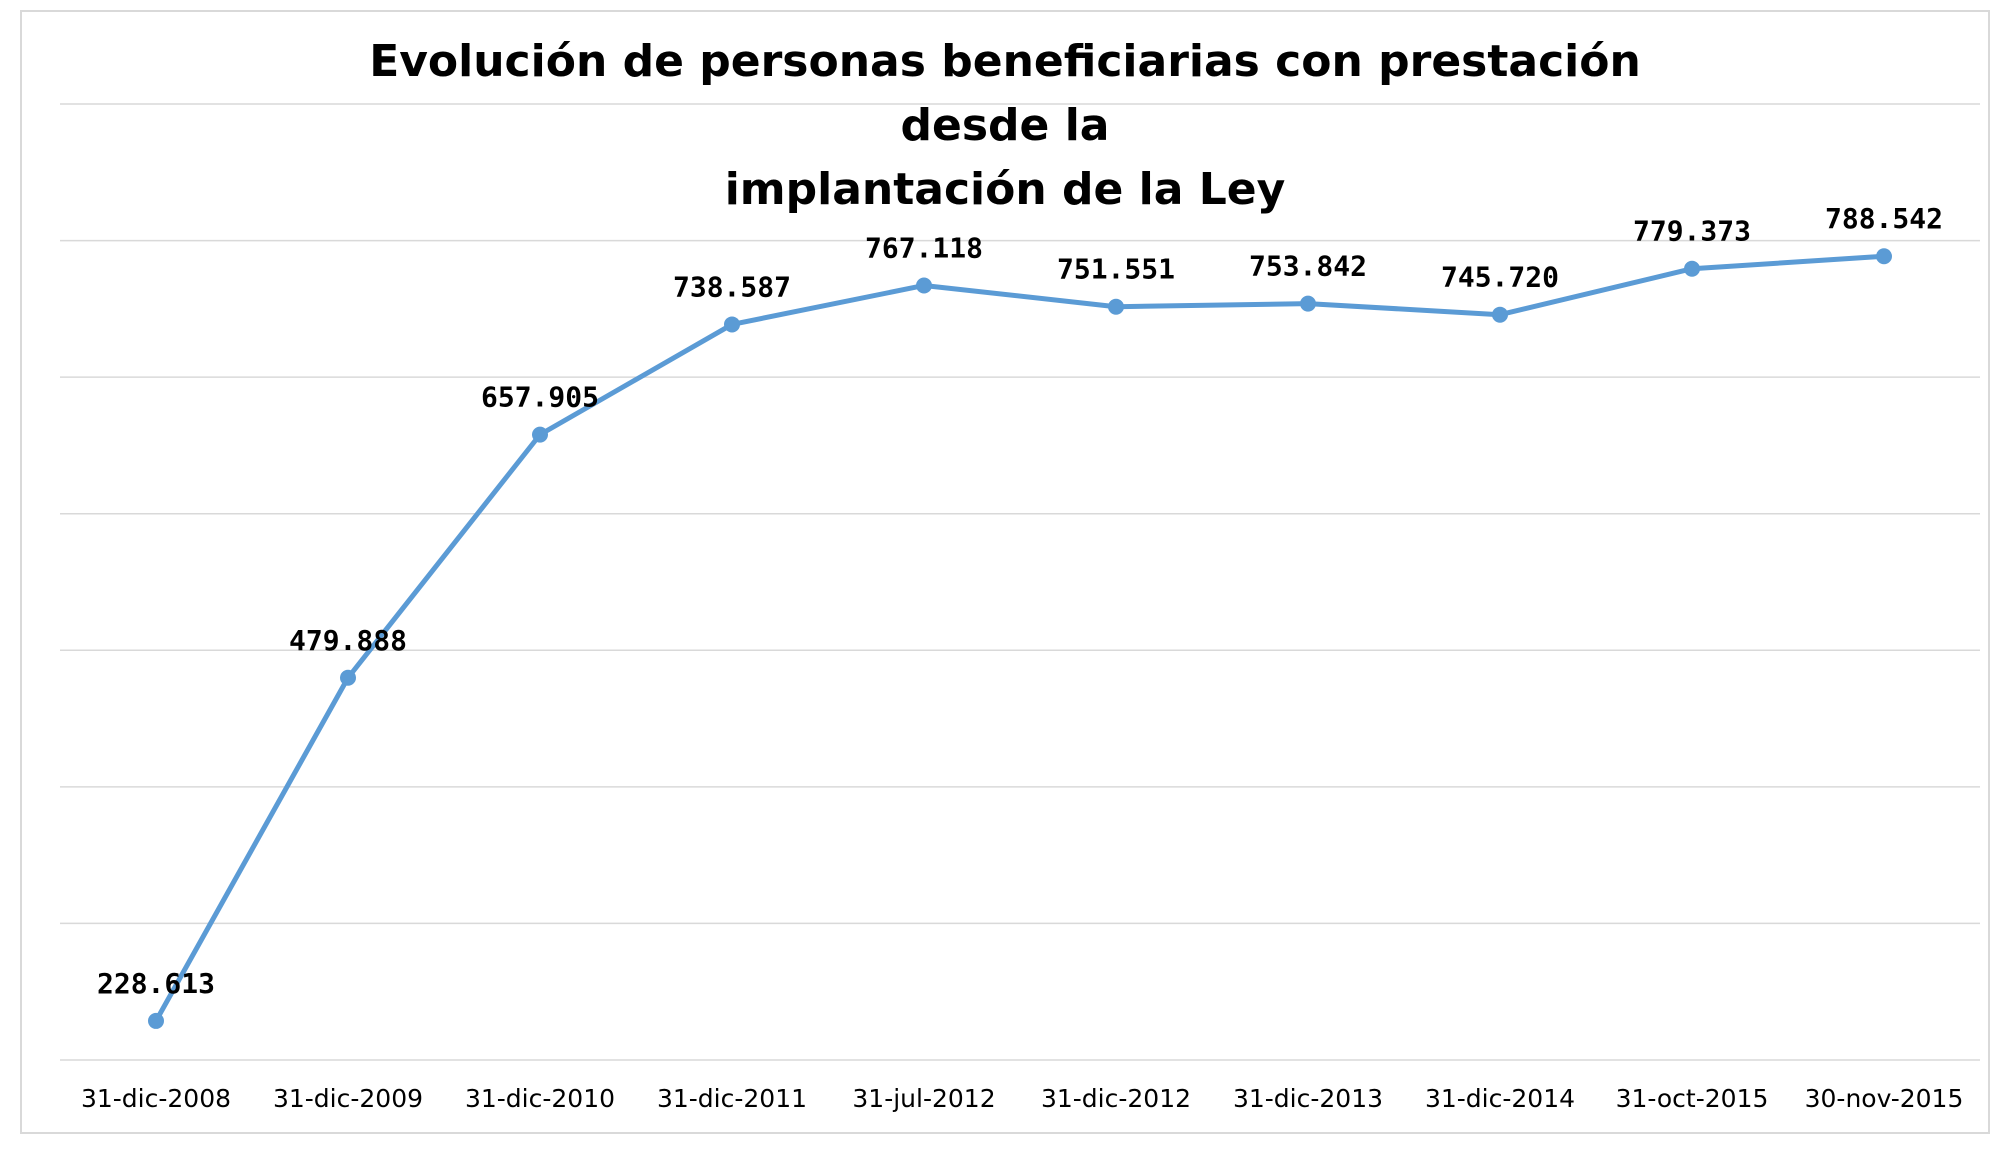 Image resolution: width=2011 pixels, height=1154 pixels. What do you see at coordinates (1692, 231) in the screenshot?
I see `data-label: 779.373` at bounding box center [1692, 231].